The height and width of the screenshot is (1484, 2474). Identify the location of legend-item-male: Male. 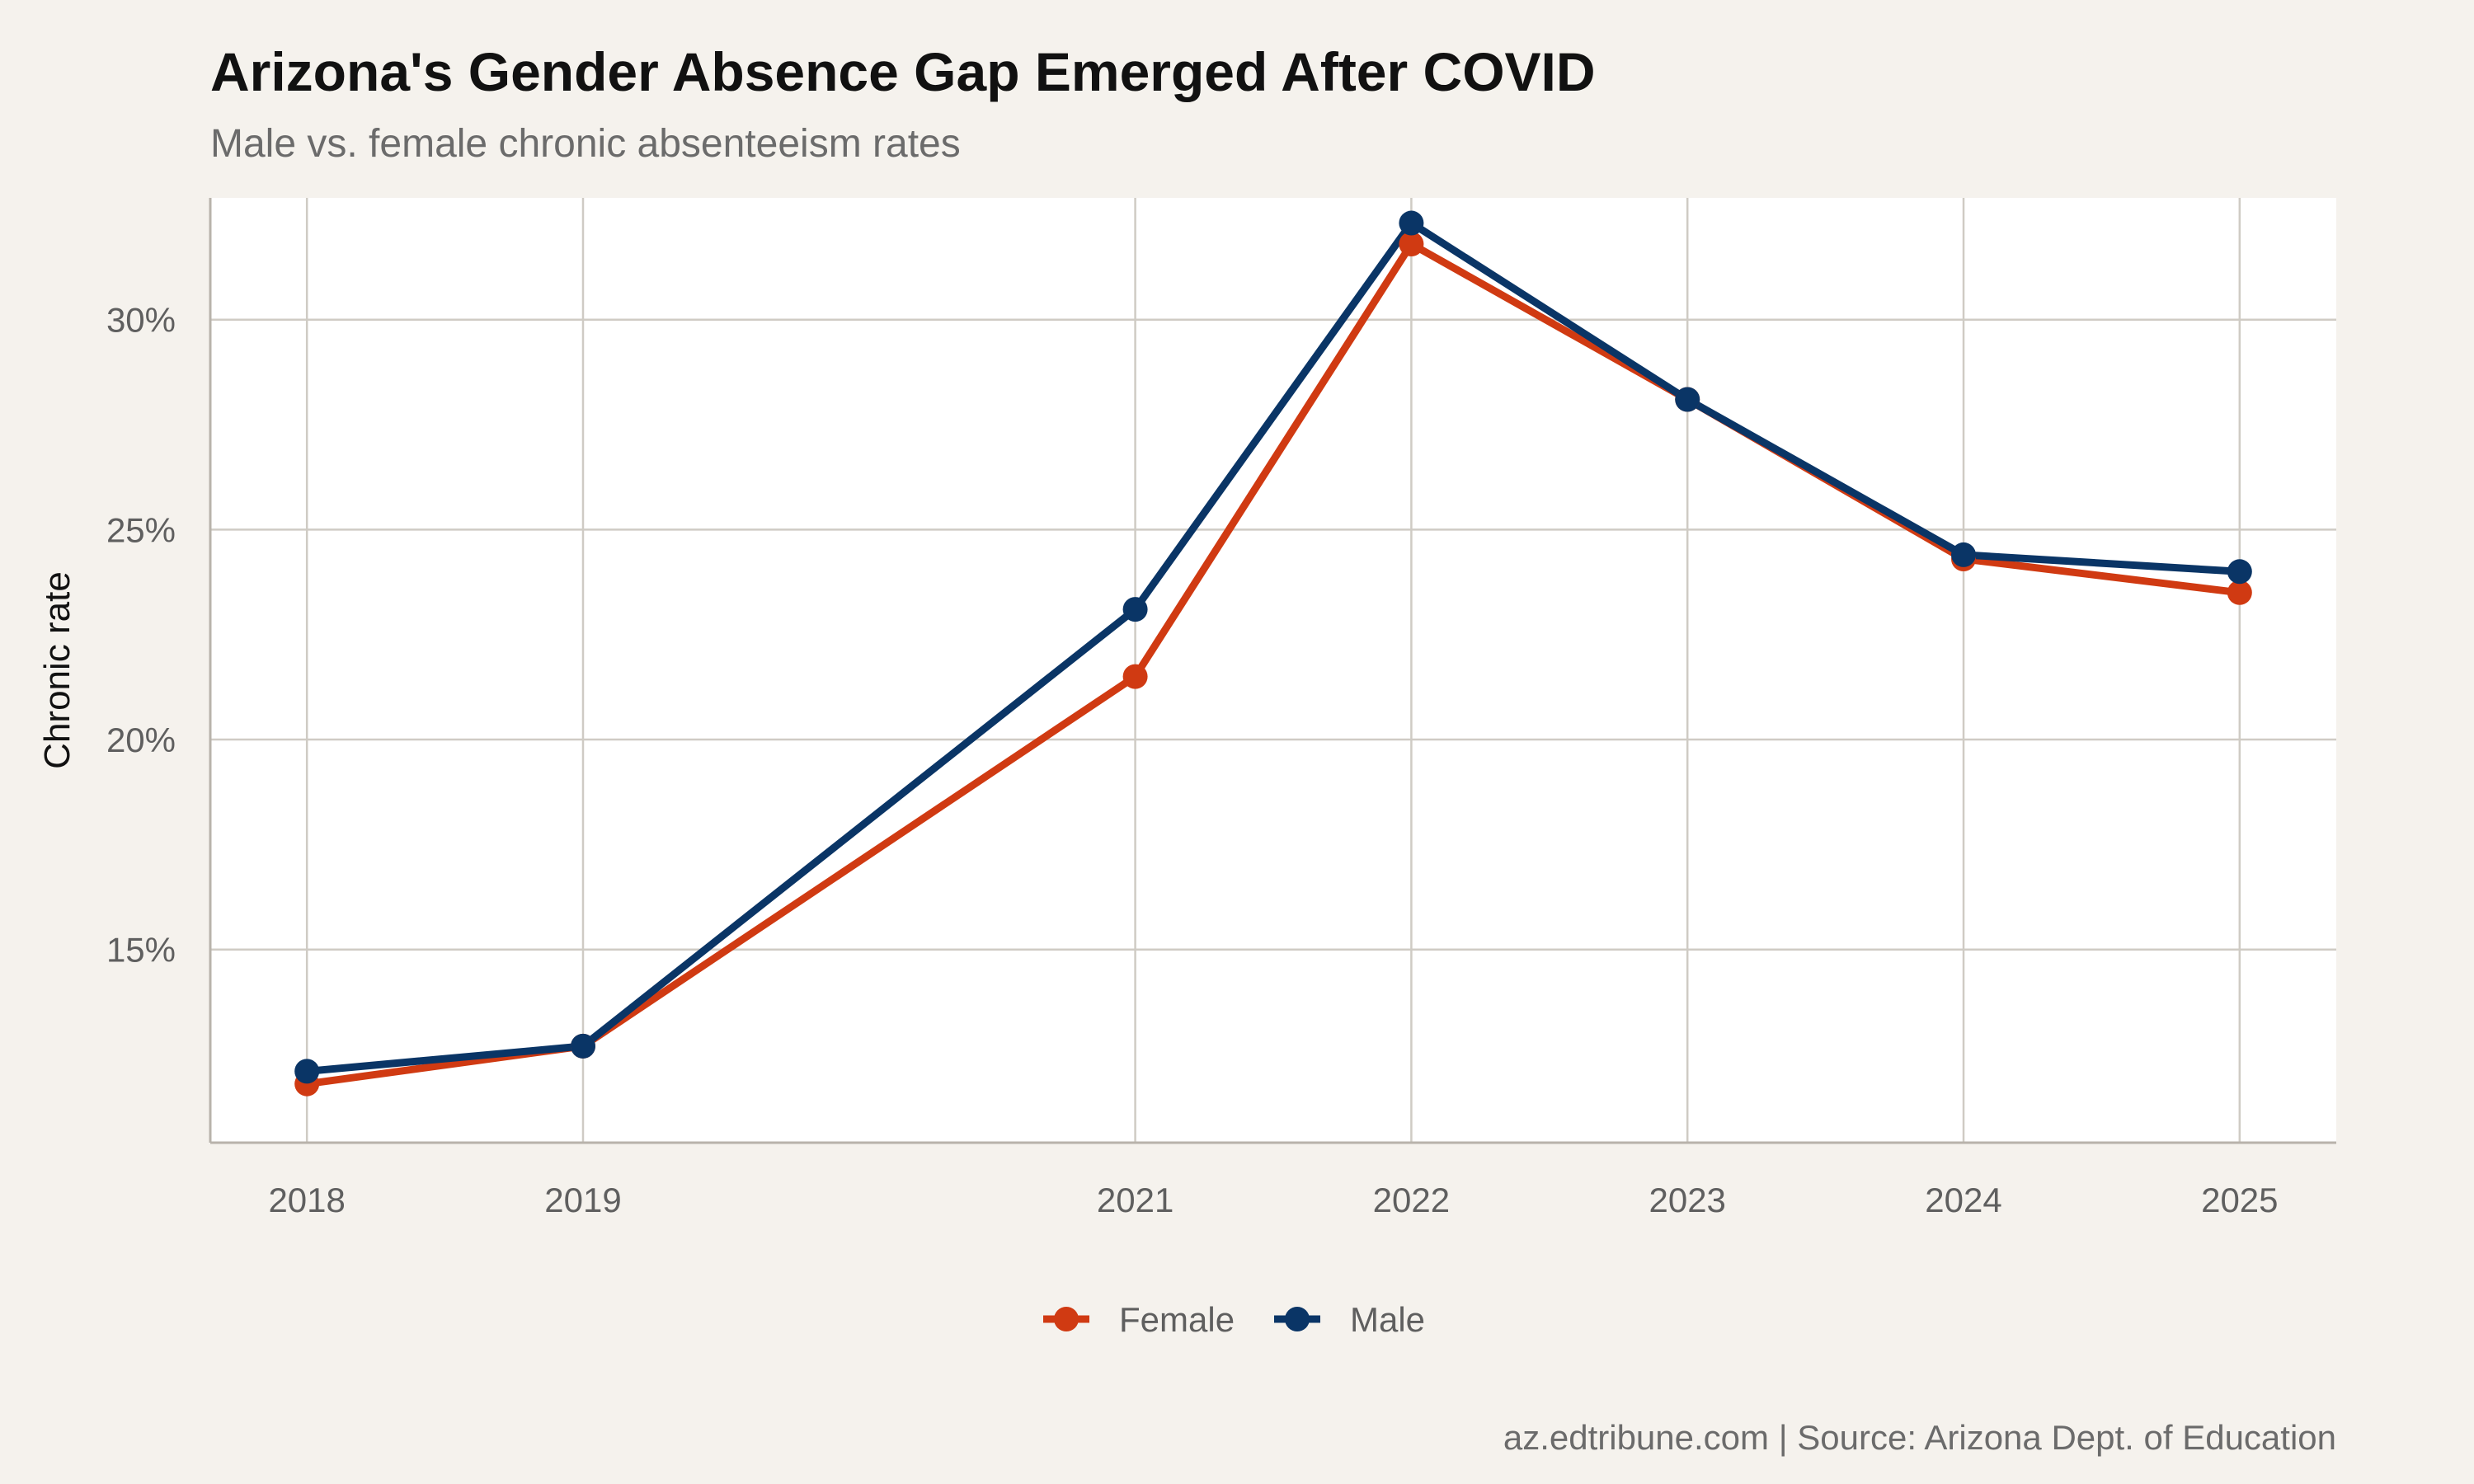
(1349, 1319).